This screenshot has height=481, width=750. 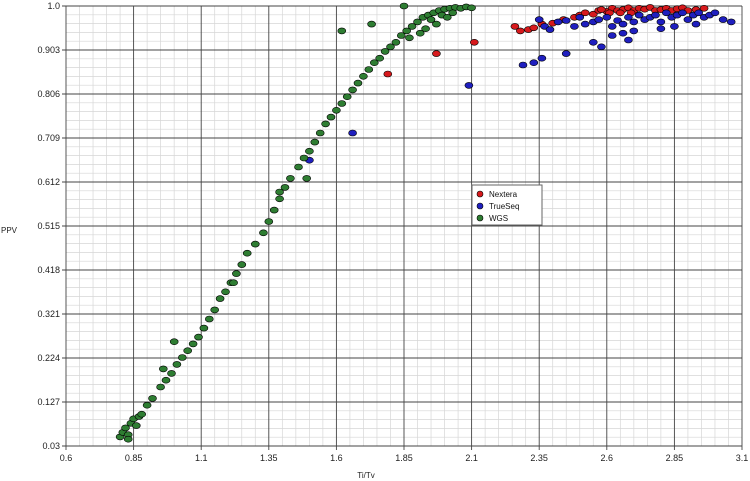 I want to click on y-tick-label: 0.903, so click(x=48, y=50).